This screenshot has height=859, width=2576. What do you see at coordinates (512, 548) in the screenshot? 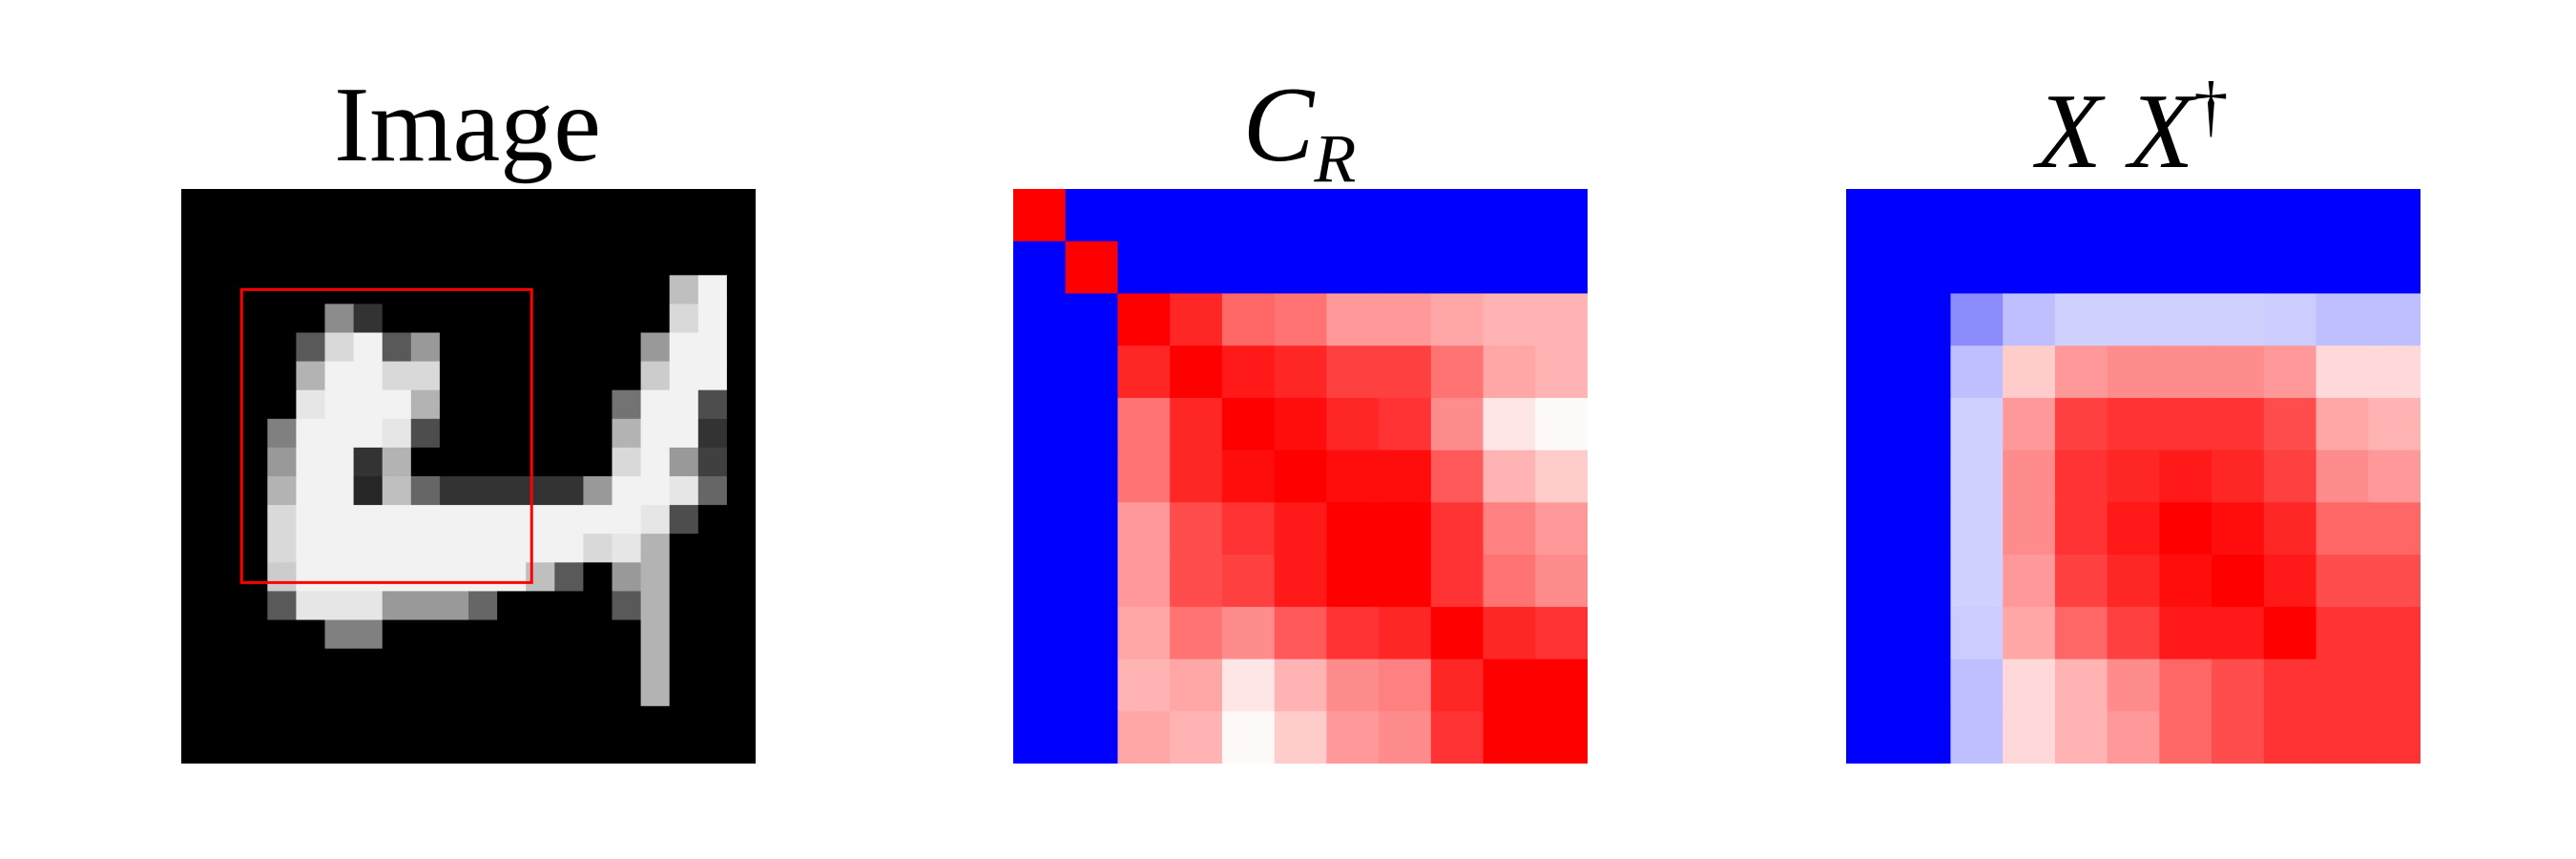
I see `heat-cell-image-r12-c11` at bounding box center [512, 548].